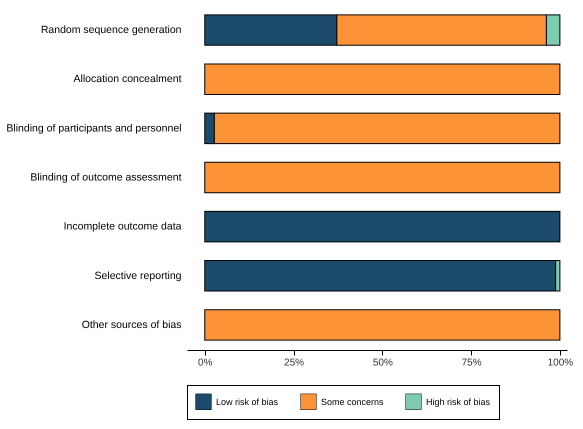 The width and height of the screenshot is (583, 429). Describe the element at coordinates (382, 363) in the screenshot. I see `x-tick-label: 50%` at that location.